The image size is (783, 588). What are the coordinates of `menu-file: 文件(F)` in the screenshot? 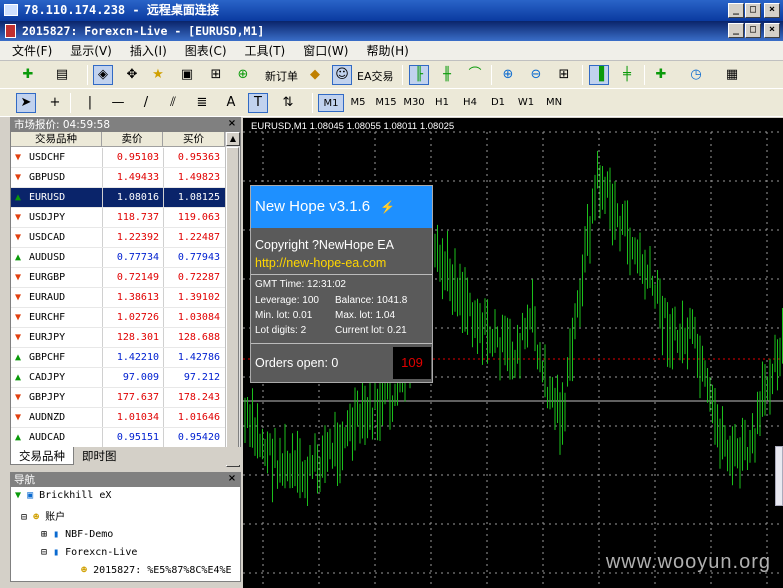 It's located at (32, 51).